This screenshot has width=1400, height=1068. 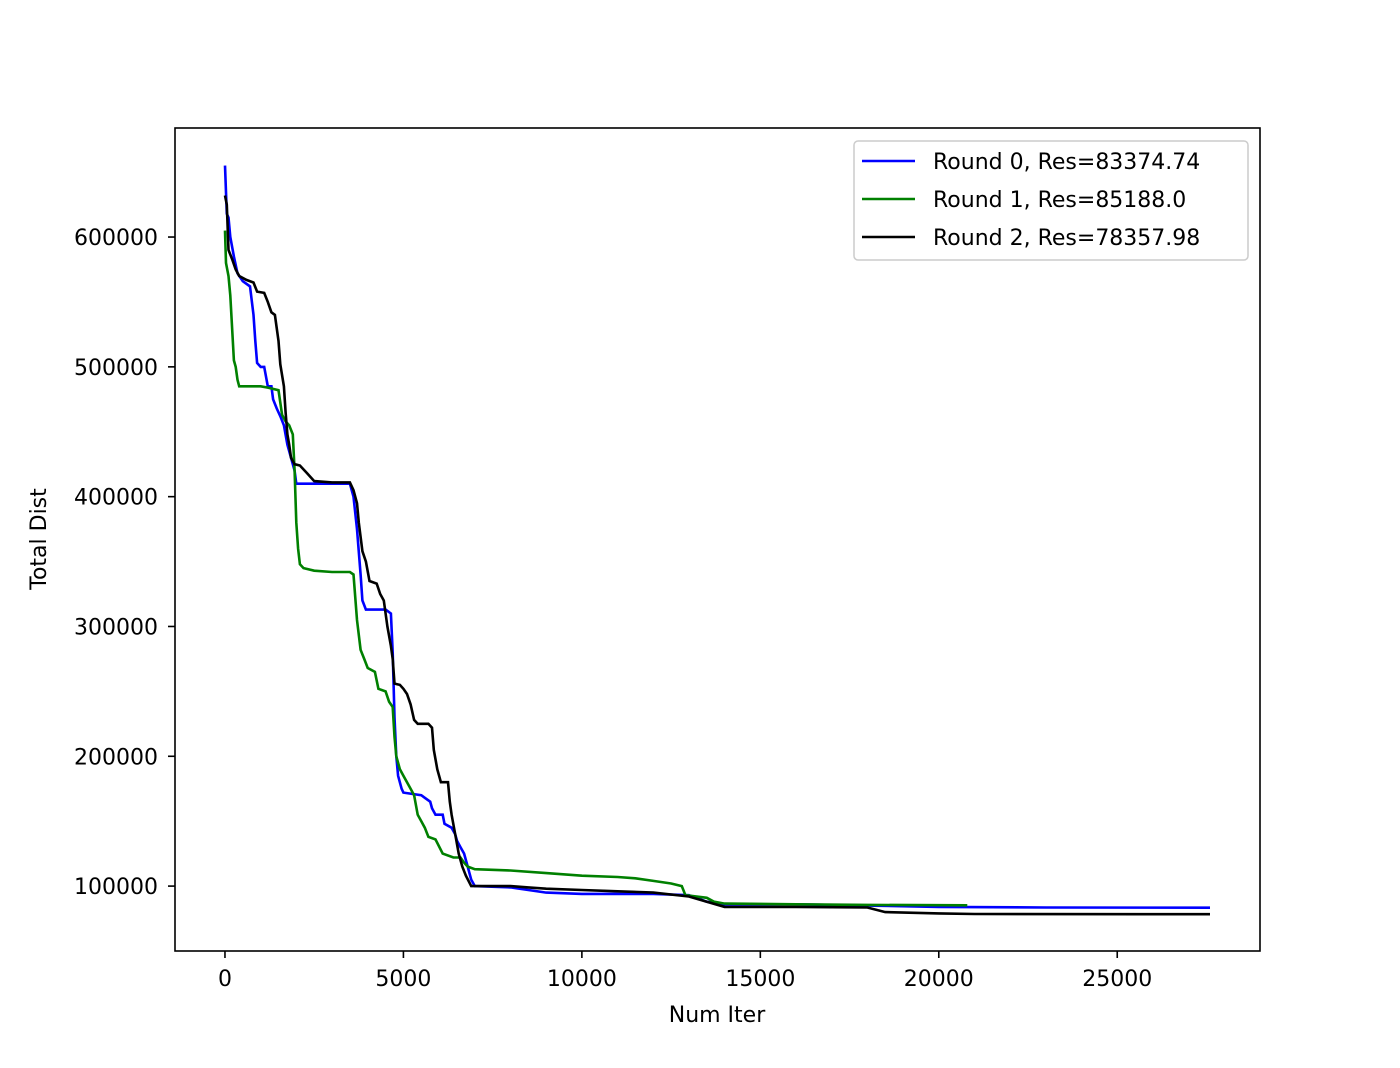 I want to click on x-tick-label: 0, so click(x=225, y=979).